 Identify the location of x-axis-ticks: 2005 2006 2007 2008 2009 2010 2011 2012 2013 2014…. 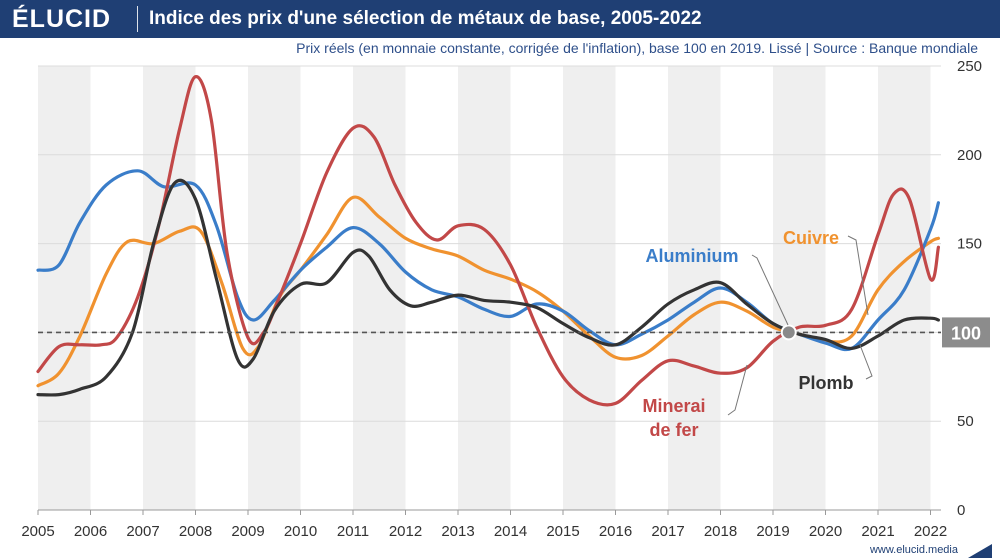
(484, 525).